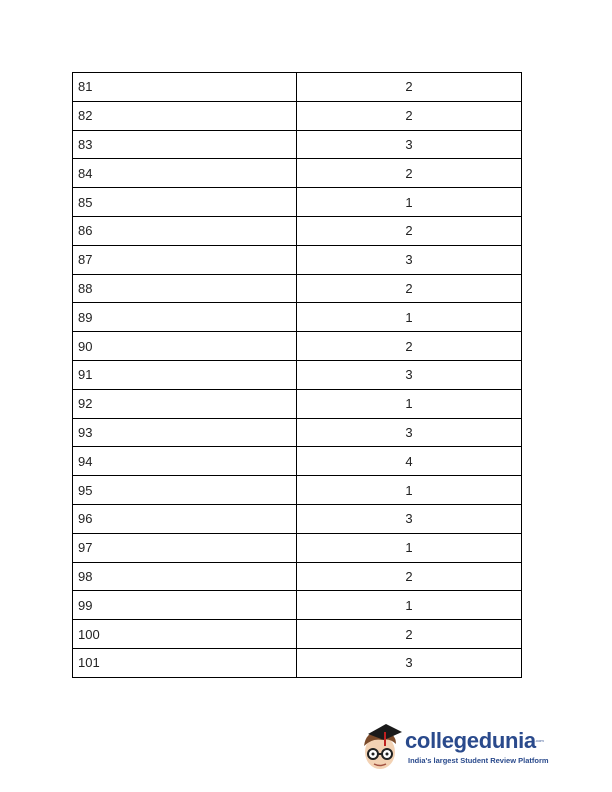 The width and height of the screenshot is (612, 792). I want to click on table-row: 100 2, so click(297, 634).